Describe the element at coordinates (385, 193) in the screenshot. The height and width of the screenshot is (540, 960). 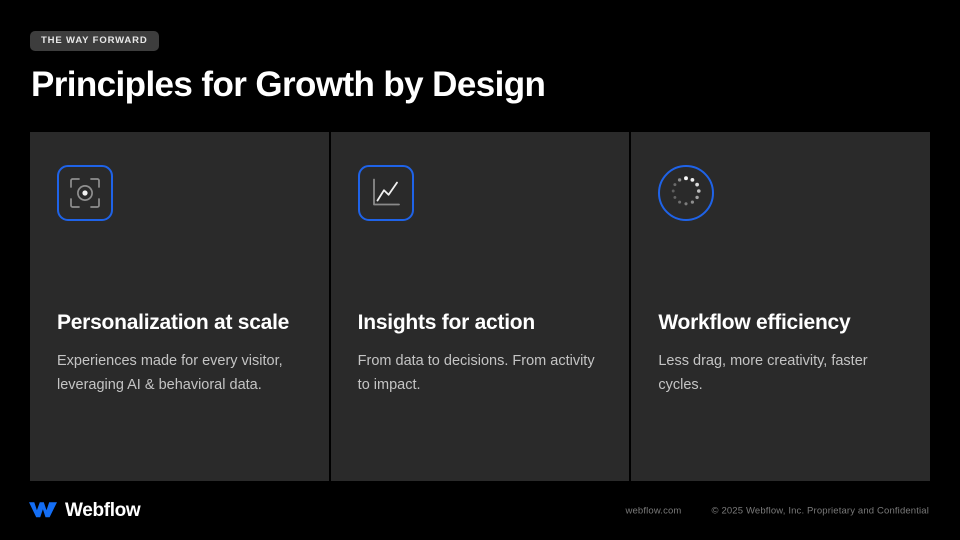
I see `line-chart-icon` at that location.